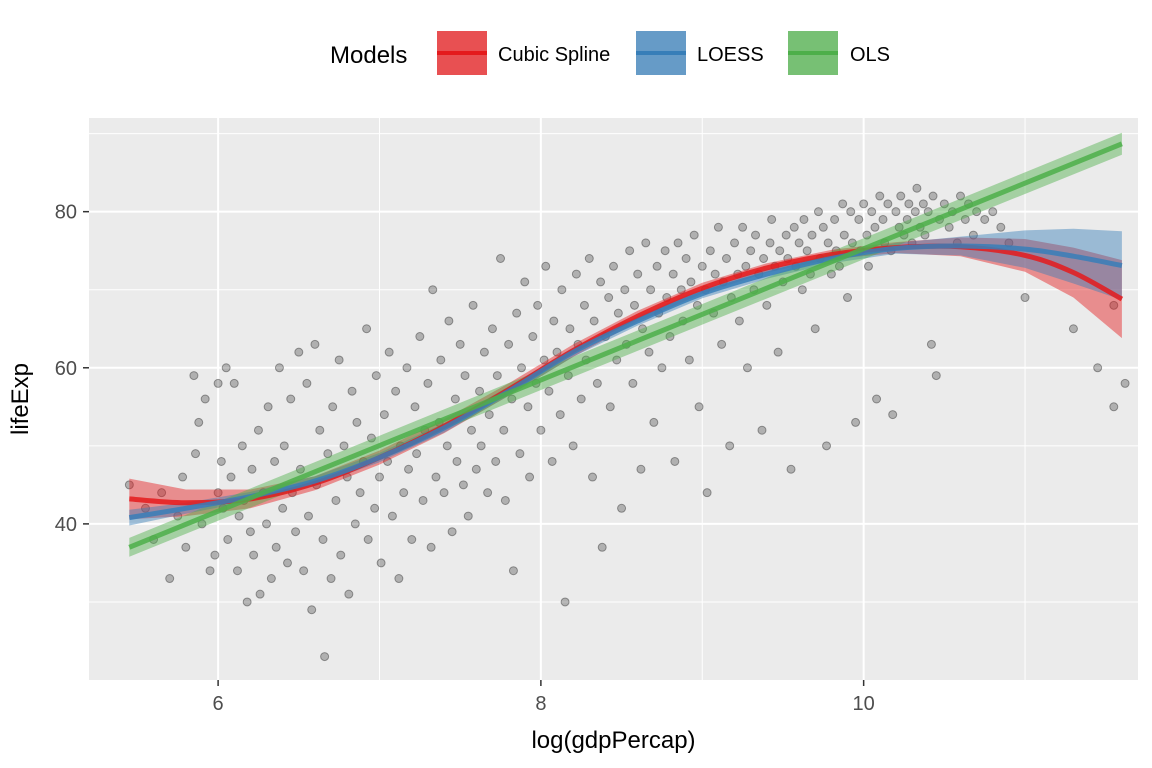  I want to click on legend: Models Cubic Spline LOESS OLS, so click(610, 53).